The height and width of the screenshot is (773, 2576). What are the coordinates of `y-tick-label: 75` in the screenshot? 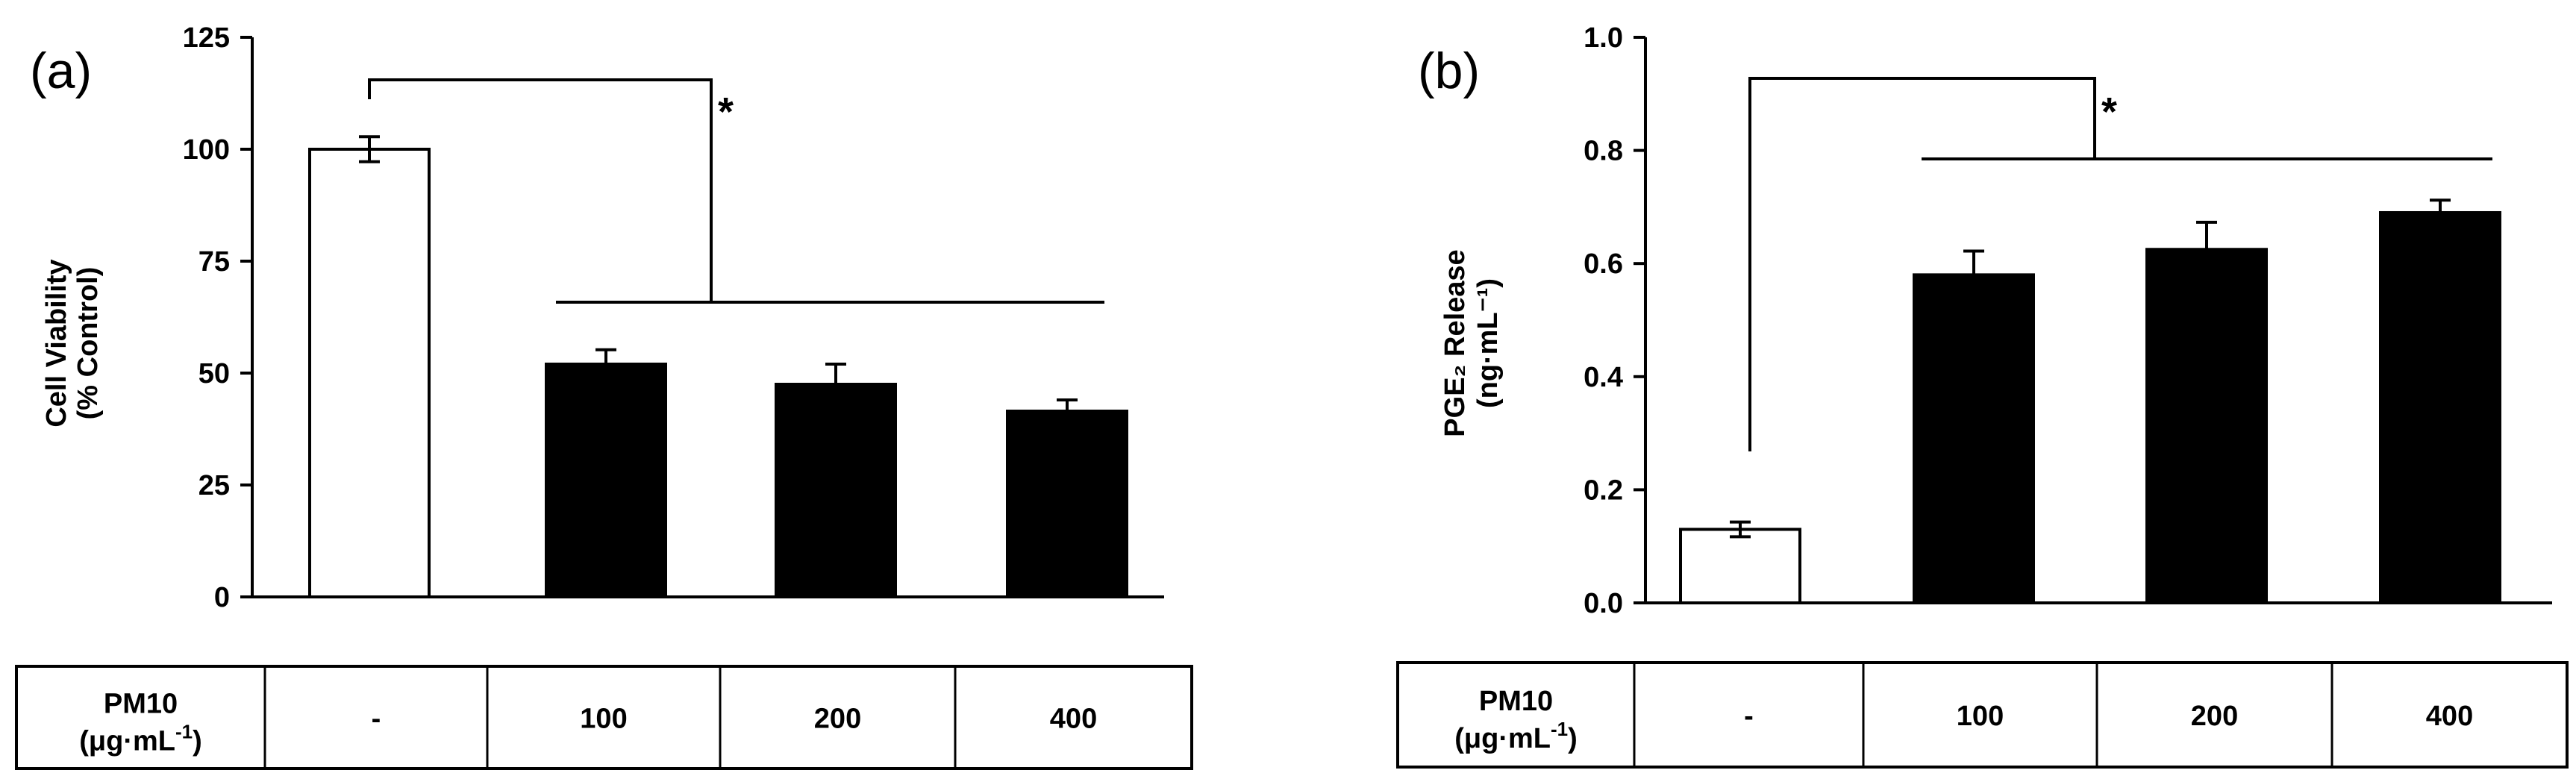 It's located at (214, 262).